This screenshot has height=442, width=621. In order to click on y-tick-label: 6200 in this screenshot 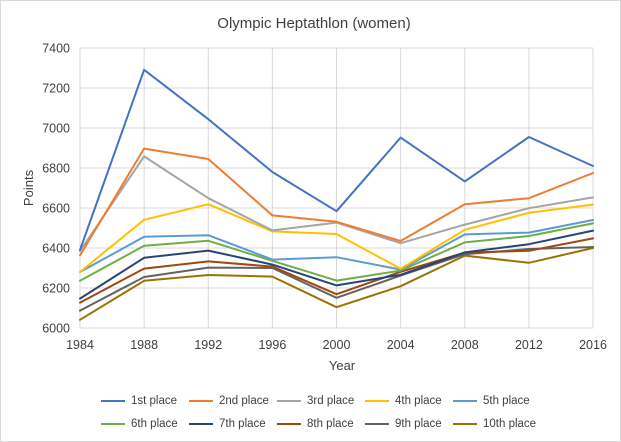, I will do `click(56, 289)`.